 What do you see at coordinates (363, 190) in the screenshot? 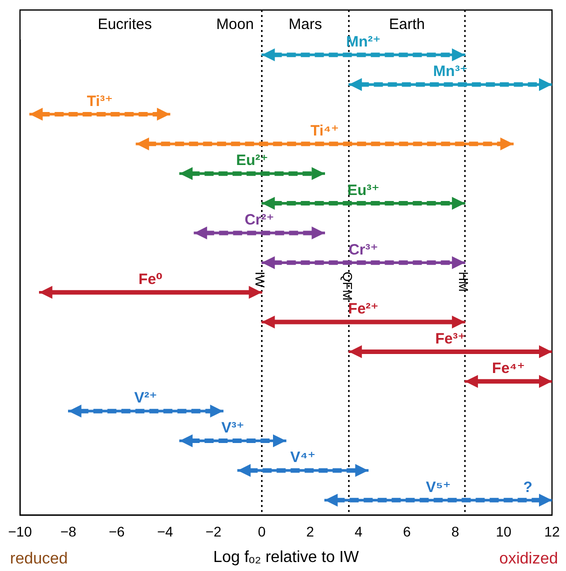
I see `y-tick-label: Eu³⁺` at bounding box center [363, 190].